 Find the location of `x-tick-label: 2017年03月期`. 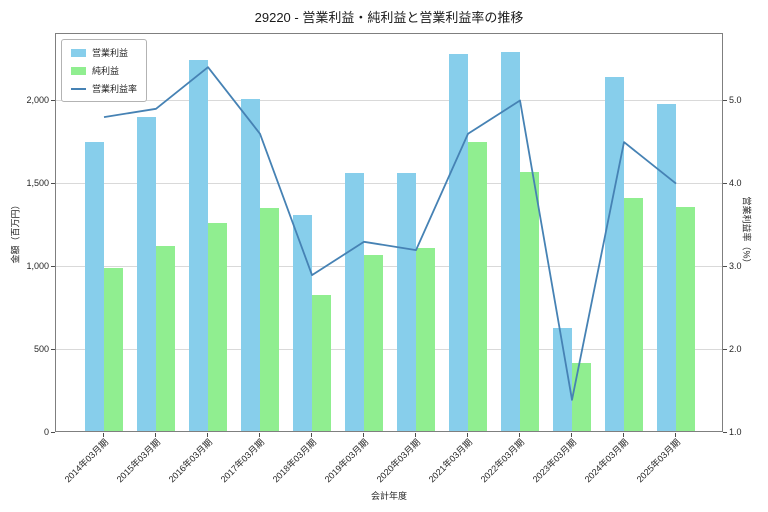

x-tick-label: 2017年03月期 is located at coordinates (242, 461).